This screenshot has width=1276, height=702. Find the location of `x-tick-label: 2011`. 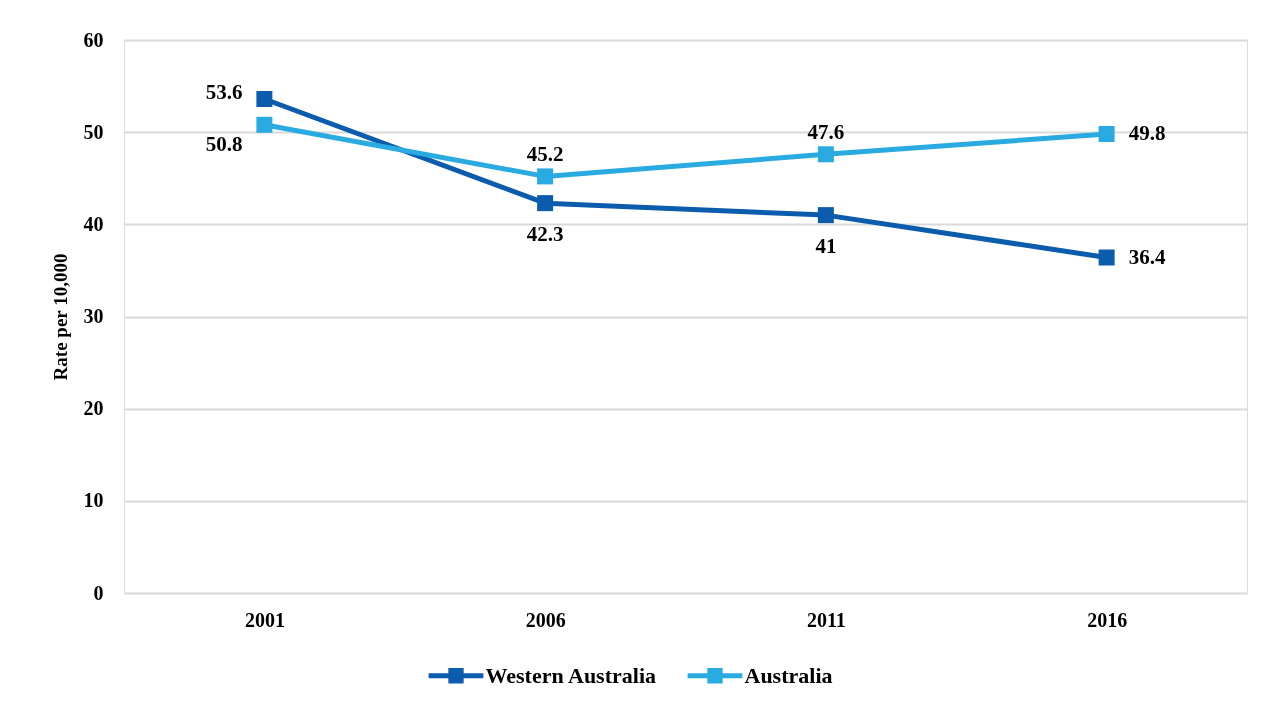

x-tick-label: 2011 is located at coordinates (826, 619).